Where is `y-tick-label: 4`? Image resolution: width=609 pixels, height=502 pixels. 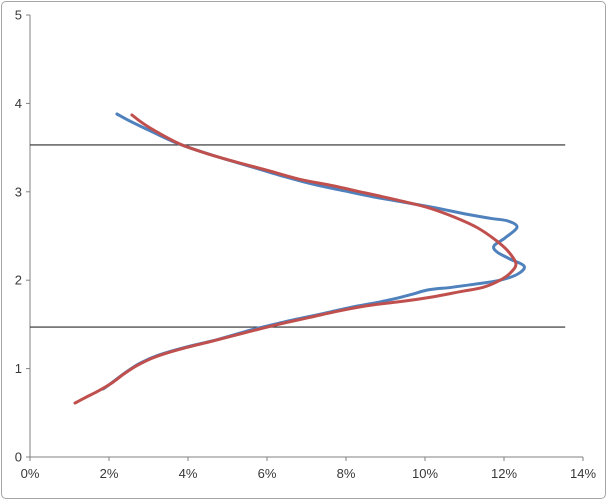
y-tick-label: 4 is located at coordinates (18, 103).